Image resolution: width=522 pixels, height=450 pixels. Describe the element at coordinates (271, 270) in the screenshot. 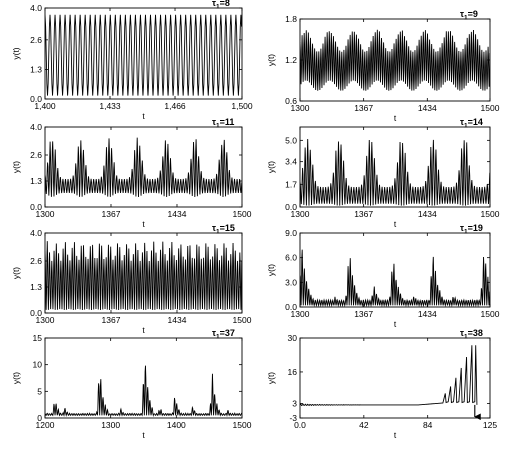

I see `y-axis-label-p6: y(t)` at that location.